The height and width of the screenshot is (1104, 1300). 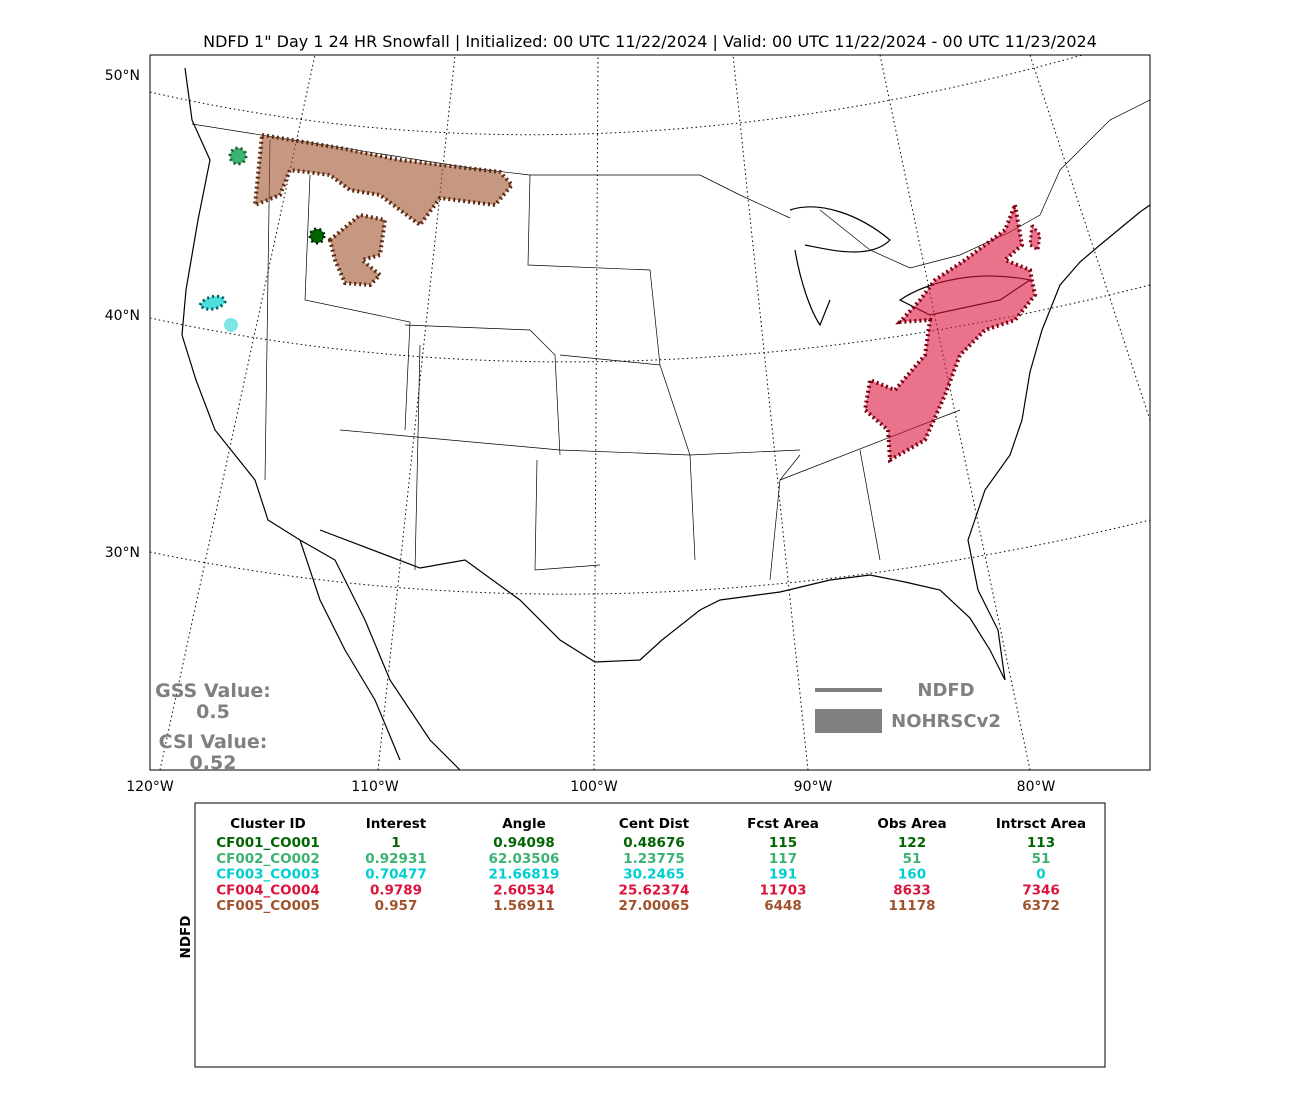 I want to click on table-cell: CF005_CO005, so click(x=268, y=906).